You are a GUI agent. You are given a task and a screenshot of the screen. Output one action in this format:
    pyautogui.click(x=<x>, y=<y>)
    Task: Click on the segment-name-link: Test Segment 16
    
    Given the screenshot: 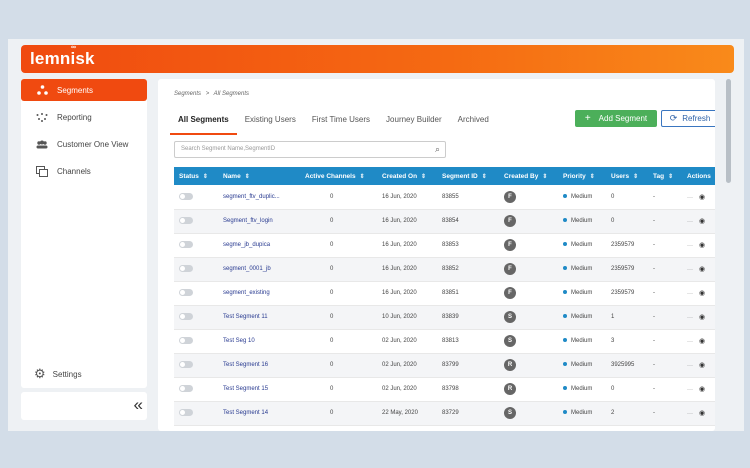 What is the action you would take?
    pyautogui.click(x=246, y=365)
    